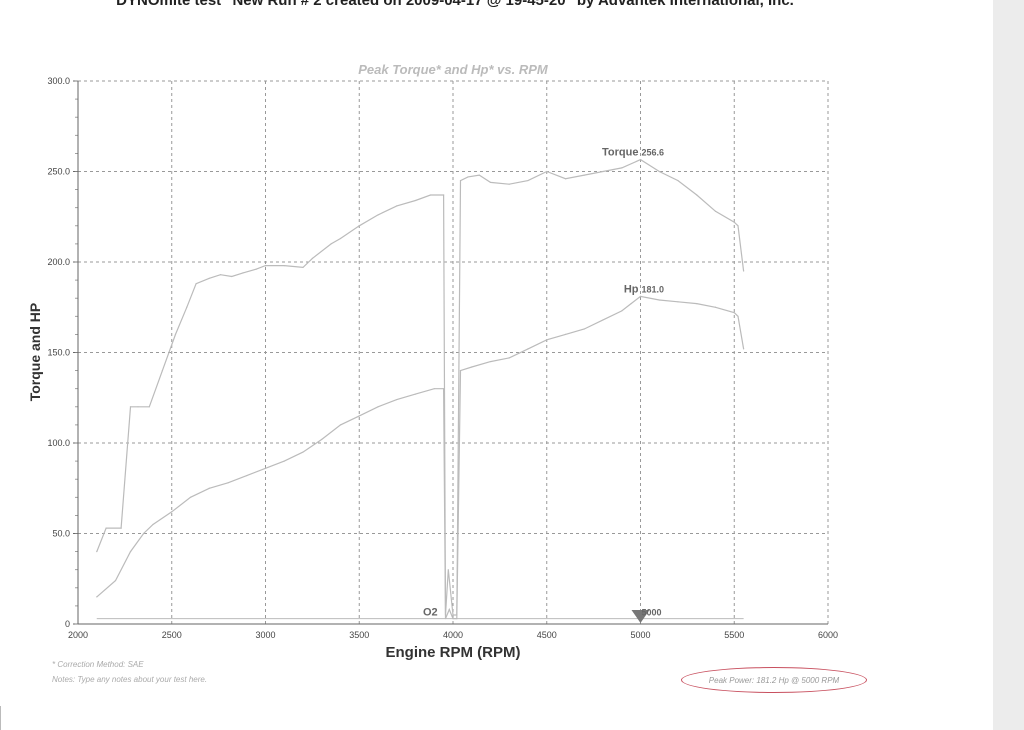 The width and height of the screenshot is (1024, 730). What do you see at coordinates (58, 443) in the screenshot?
I see `y-tick-label: 100.0` at bounding box center [58, 443].